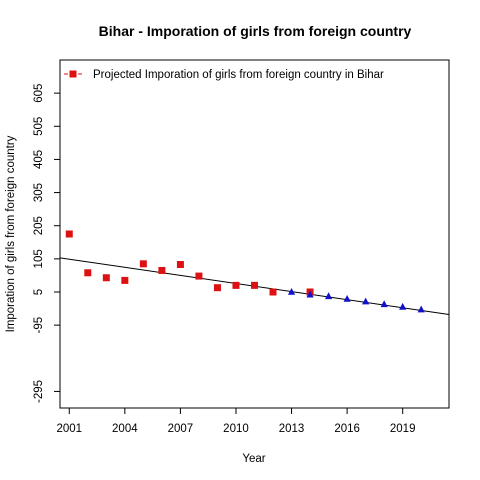 Image resolution: width=480 pixels, height=480 pixels. Describe the element at coordinates (73, 74) in the screenshot. I see `legend-square-icon` at that location.